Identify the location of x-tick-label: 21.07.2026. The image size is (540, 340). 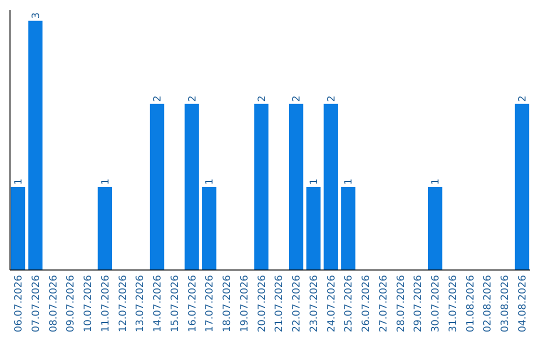
(280, 303).